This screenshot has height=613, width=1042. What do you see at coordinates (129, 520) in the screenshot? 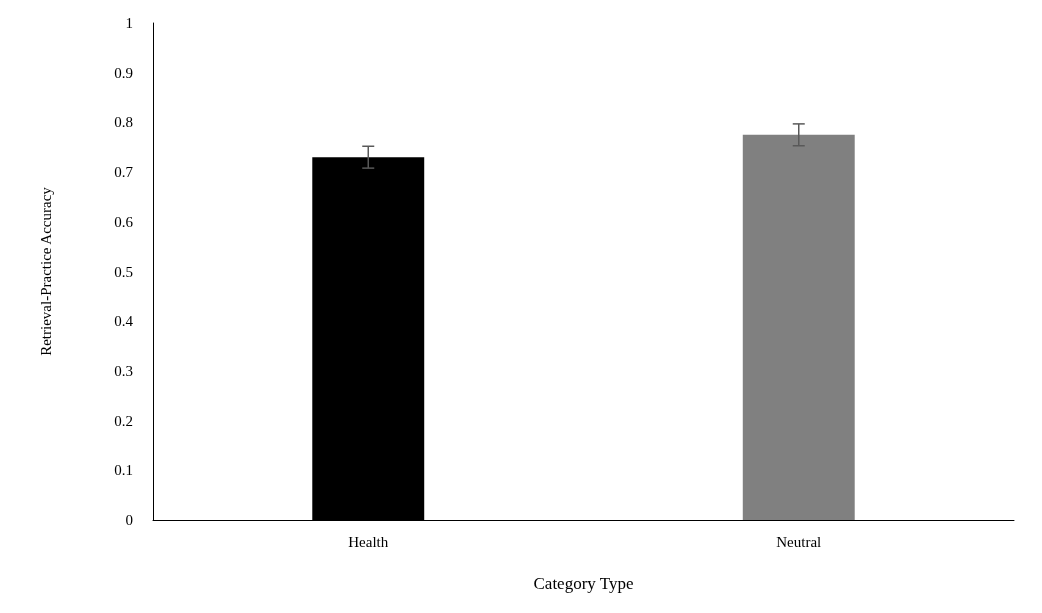
I see `y-tick-label: 0` at bounding box center [129, 520].